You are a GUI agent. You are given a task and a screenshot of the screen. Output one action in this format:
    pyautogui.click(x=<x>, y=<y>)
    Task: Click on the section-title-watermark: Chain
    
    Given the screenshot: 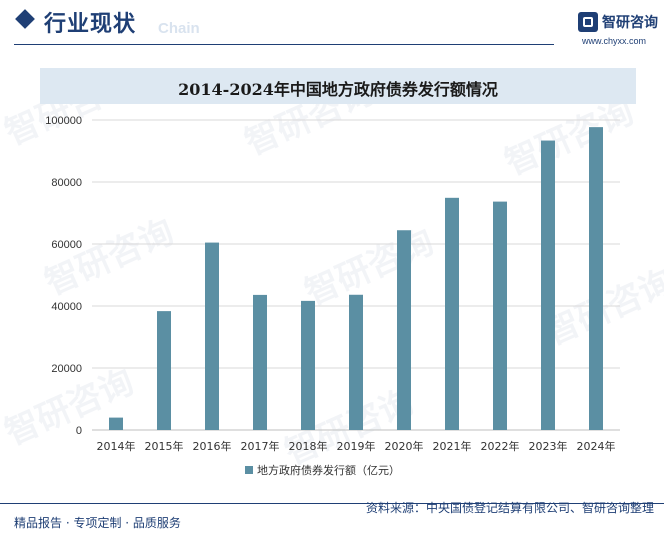 What is the action you would take?
    pyautogui.click(x=179, y=28)
    